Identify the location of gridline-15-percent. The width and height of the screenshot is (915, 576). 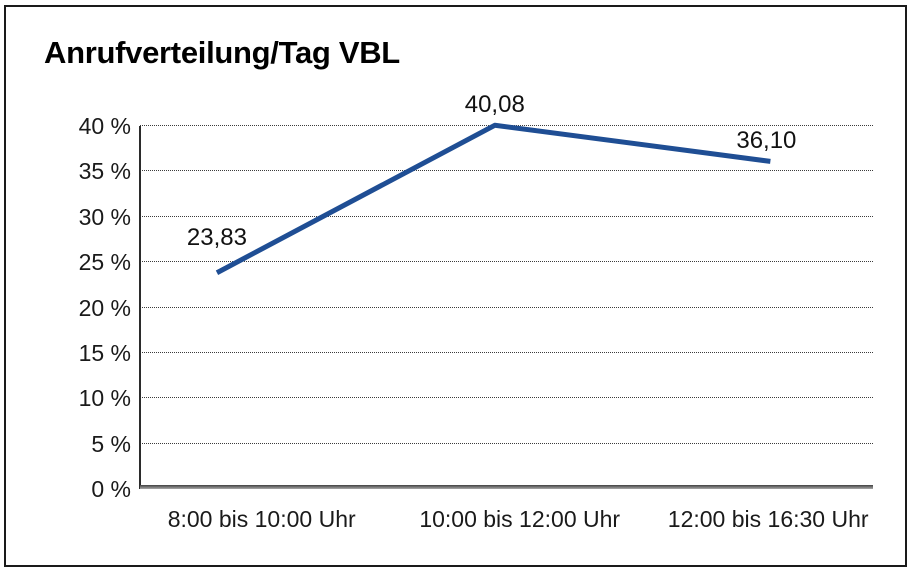
(506, 352).